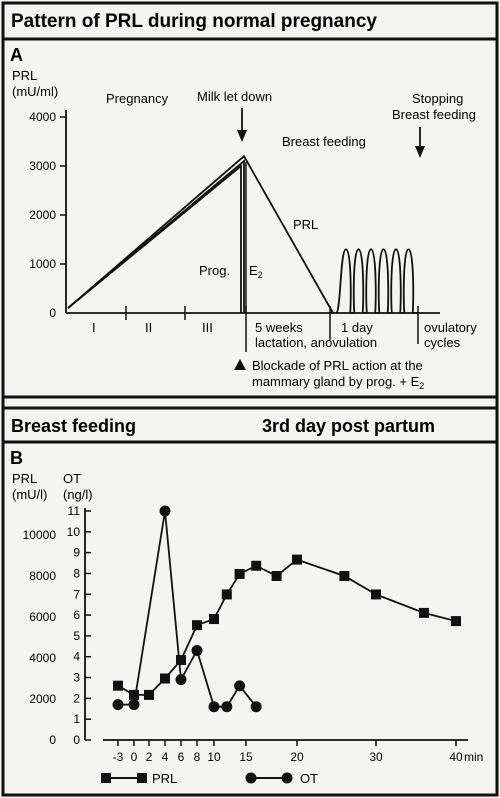 Image resolution: width=500 pixels, height=798 pixels. Describe the element at coordinates (76, 573) in the screenshot. I see `ot-axis-tick-label: 8` at that location.